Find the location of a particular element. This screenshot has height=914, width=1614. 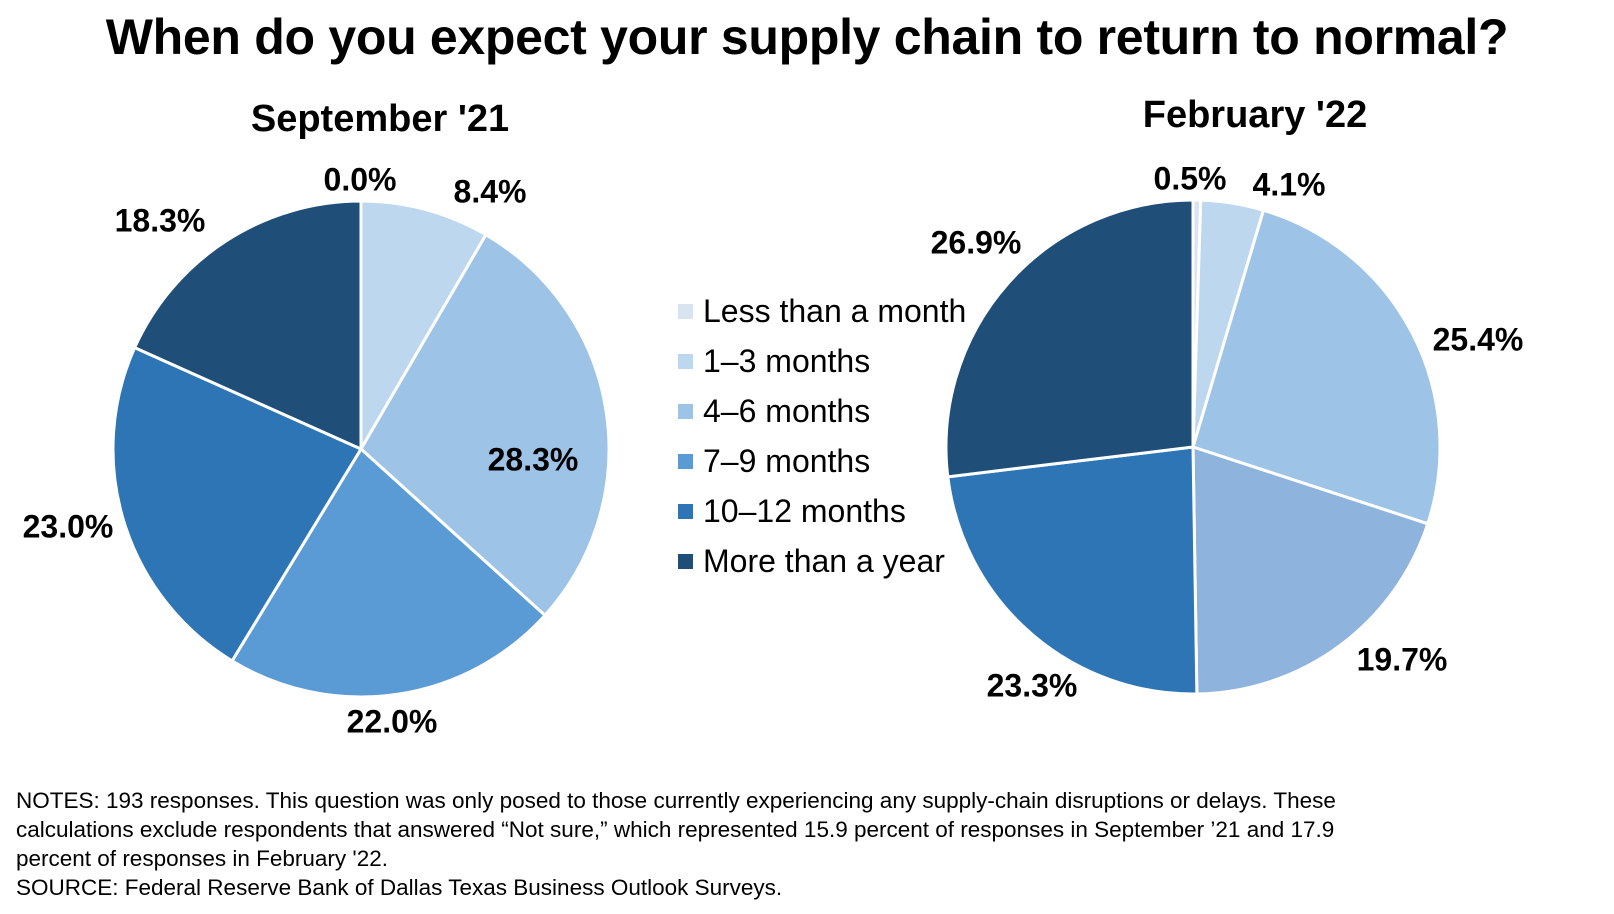

legend-label: More than a year is located at coordinates (824, 560).